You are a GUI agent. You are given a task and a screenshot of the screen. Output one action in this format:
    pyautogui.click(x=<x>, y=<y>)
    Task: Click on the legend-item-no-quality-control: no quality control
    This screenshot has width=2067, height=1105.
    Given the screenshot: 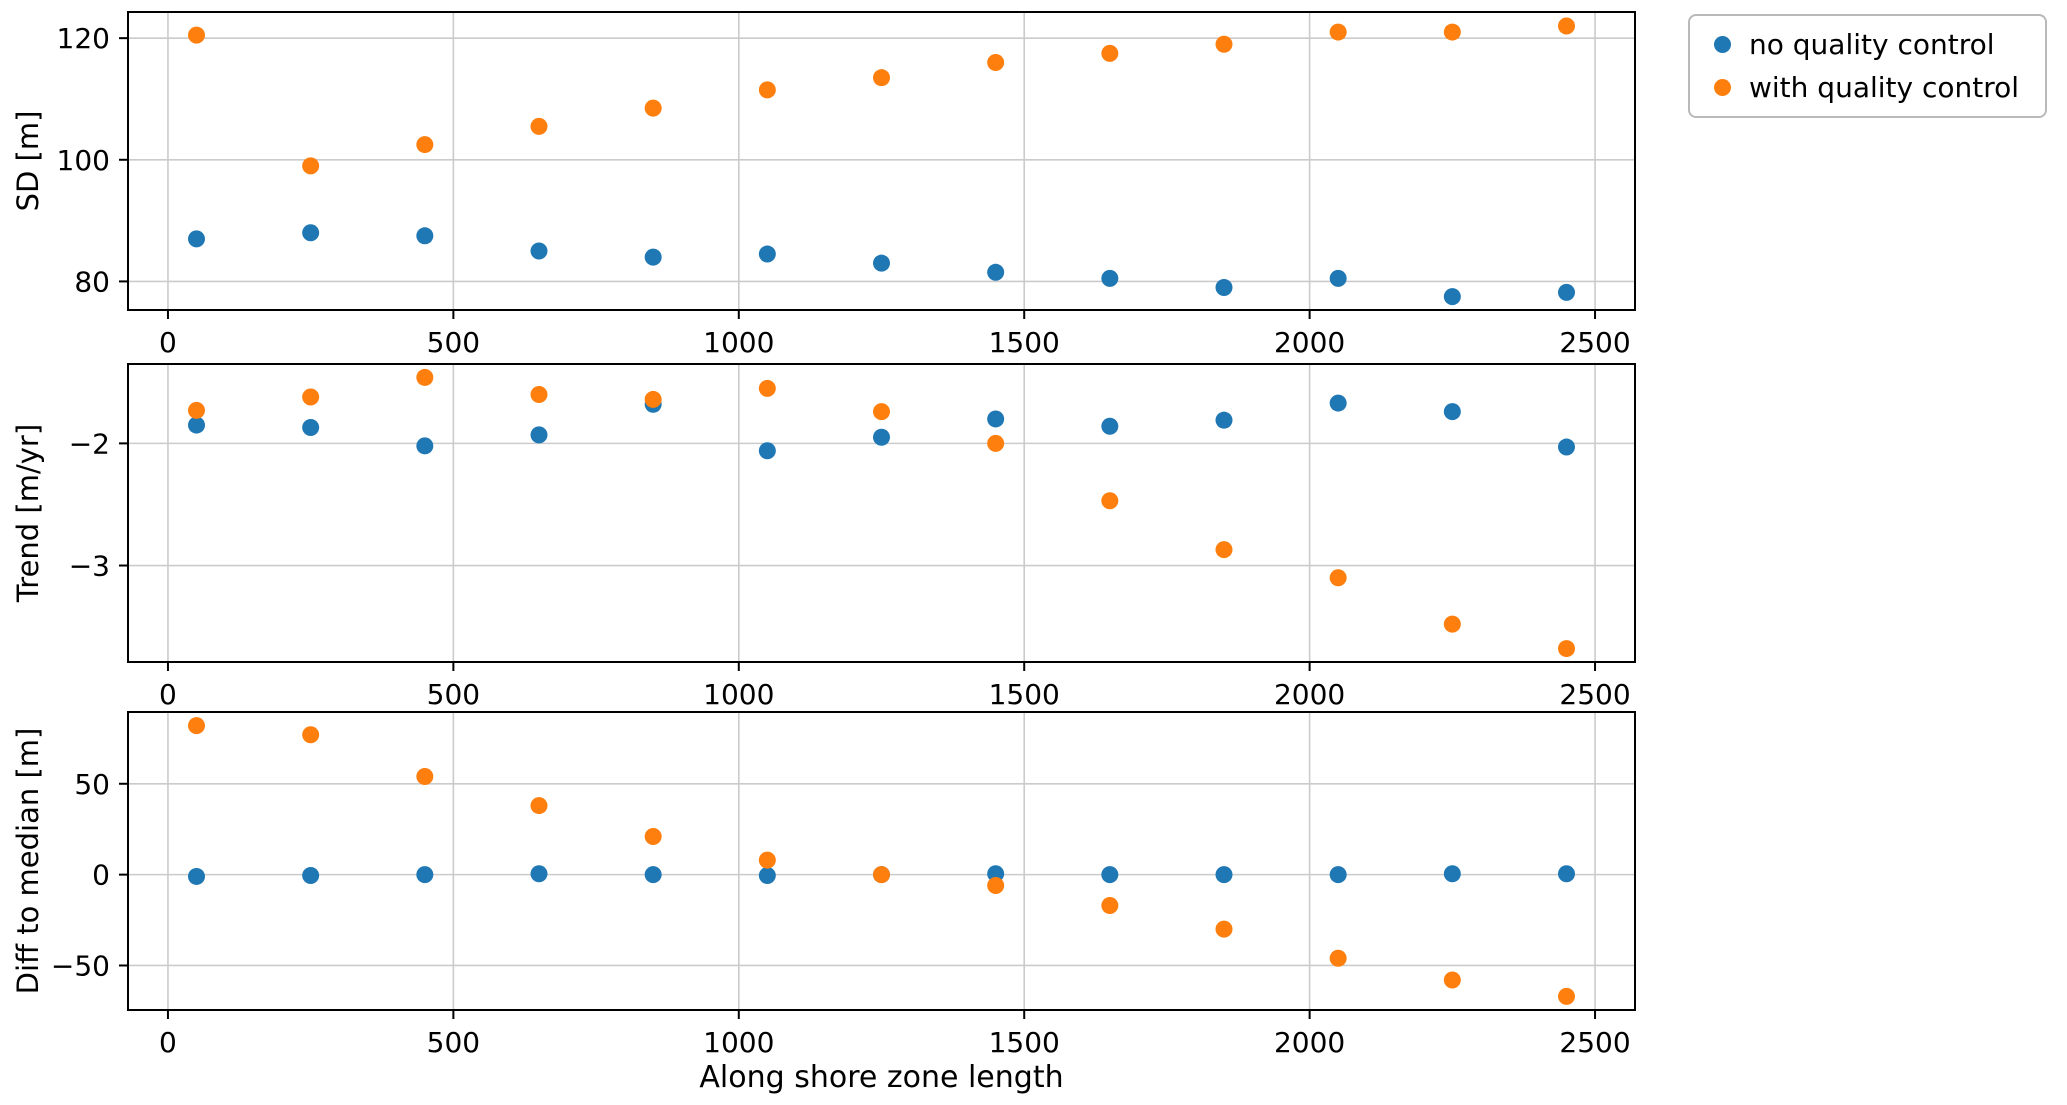 What is the action you would take?
    pyautogui.click(x=1863, y=44)
    